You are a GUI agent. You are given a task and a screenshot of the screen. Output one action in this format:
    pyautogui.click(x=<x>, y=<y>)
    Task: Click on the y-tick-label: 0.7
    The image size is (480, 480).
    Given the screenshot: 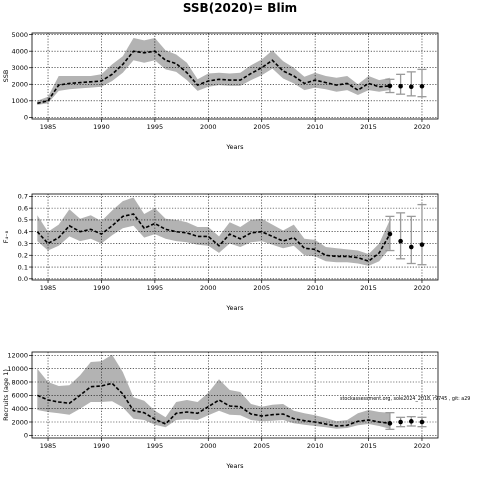 What is the action you would take?
    pyautogui.click(x=23, y=197)
    